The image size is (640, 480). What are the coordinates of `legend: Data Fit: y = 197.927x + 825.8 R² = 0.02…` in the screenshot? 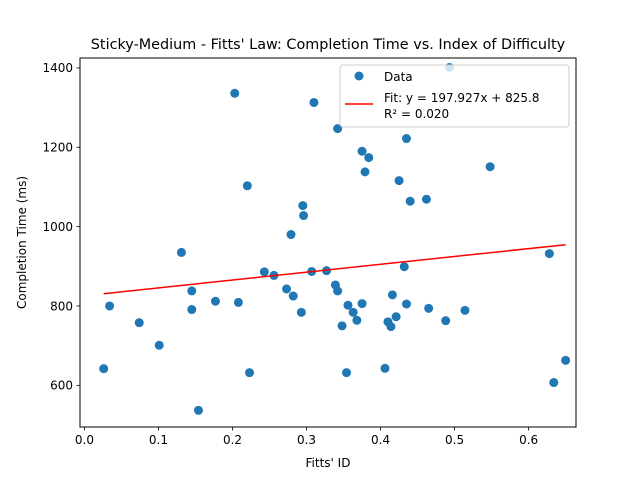 It's located at (454, 96).